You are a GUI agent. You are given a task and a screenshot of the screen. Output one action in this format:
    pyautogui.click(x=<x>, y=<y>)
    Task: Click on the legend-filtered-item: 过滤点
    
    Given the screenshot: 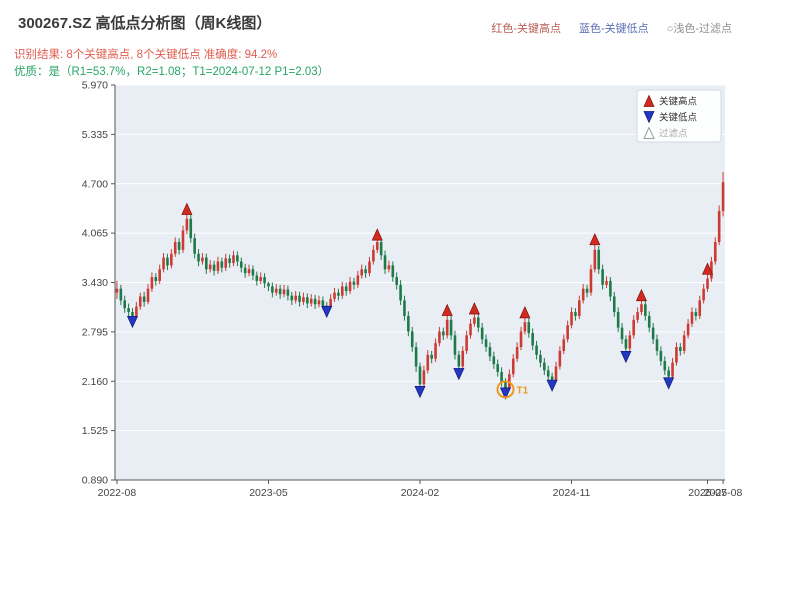 What is the action you would take?
    pyautogui.click(x=665, y=133)
    